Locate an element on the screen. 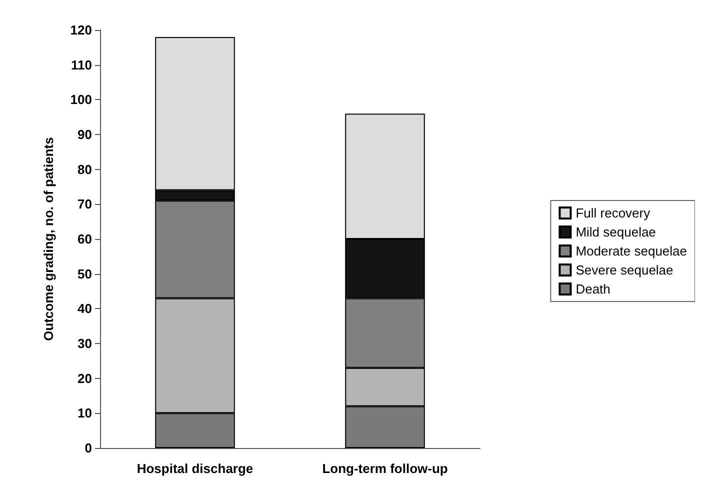  legend-label: Mild sequelae is located at coordinates (616, 232).